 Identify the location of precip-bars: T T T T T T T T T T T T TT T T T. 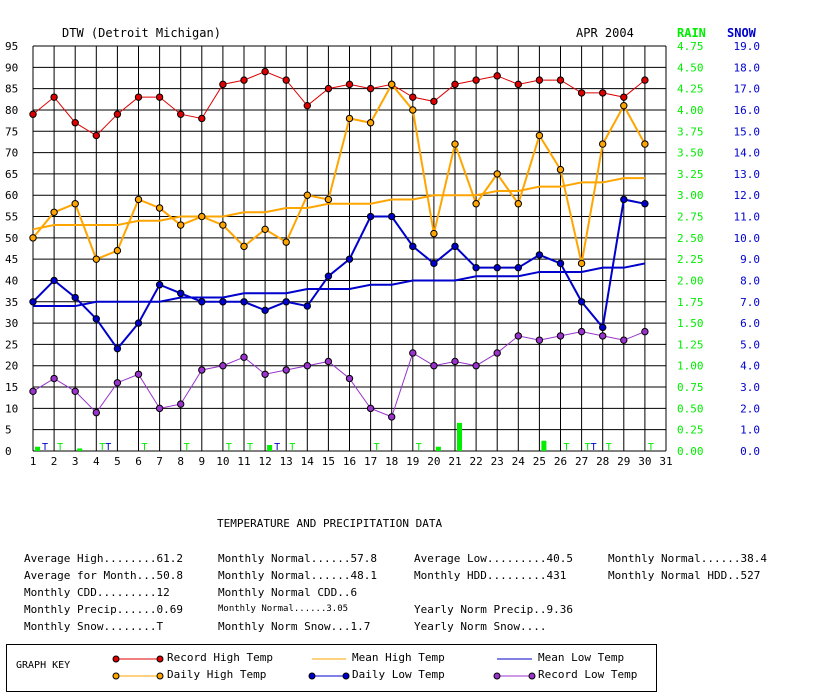
(344, 437).